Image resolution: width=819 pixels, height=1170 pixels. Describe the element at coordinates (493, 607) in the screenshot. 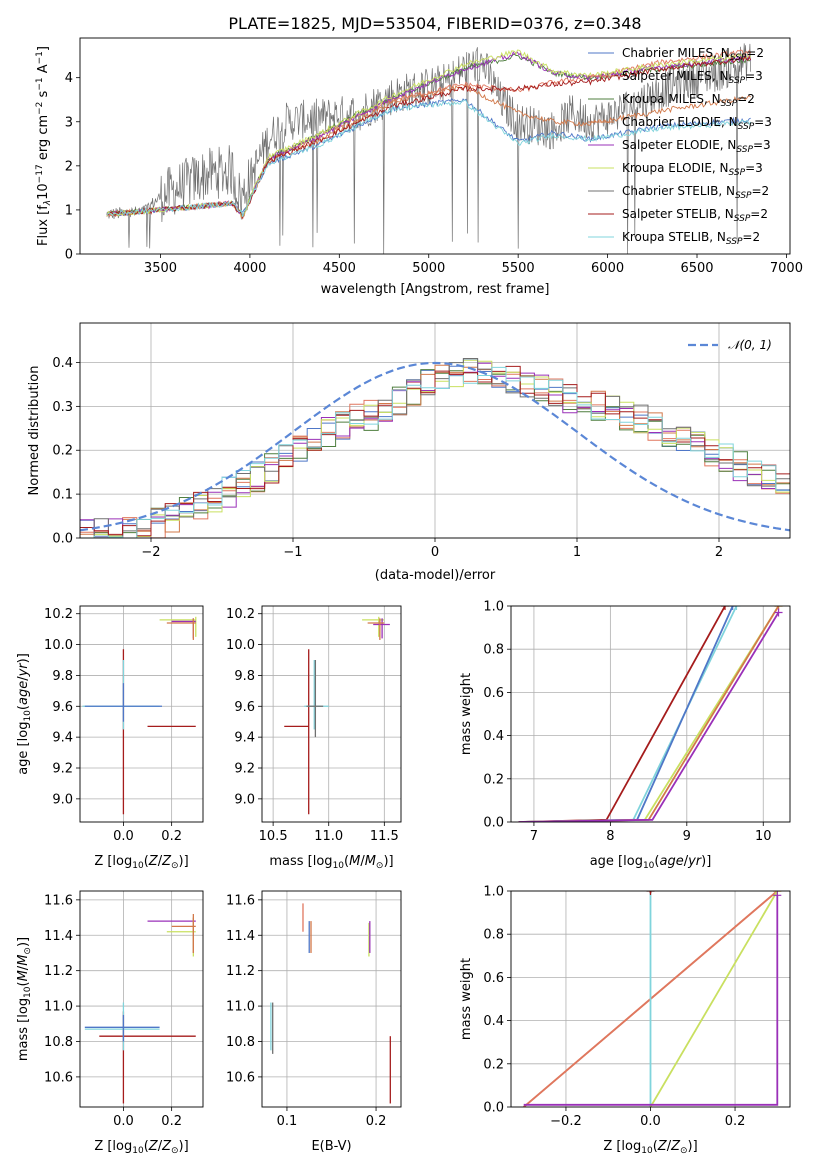

I see `y-tick-label: 1.0` at that location.